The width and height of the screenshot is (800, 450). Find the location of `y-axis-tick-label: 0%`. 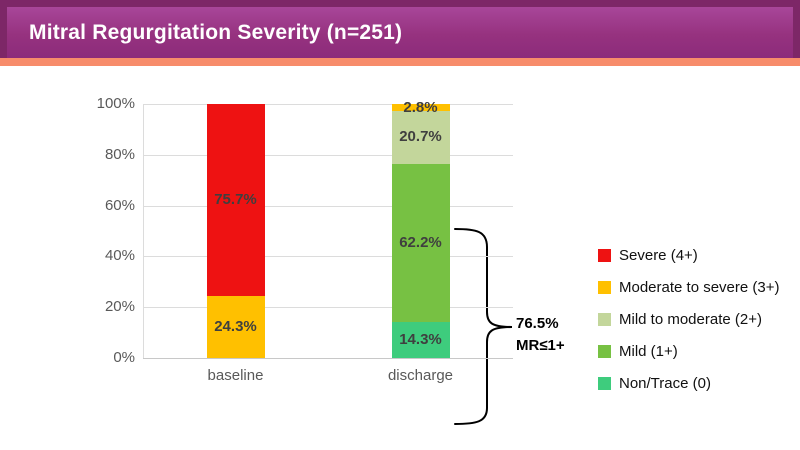

y-axis-tick-label: 0% is located at coordinates (124, 357).